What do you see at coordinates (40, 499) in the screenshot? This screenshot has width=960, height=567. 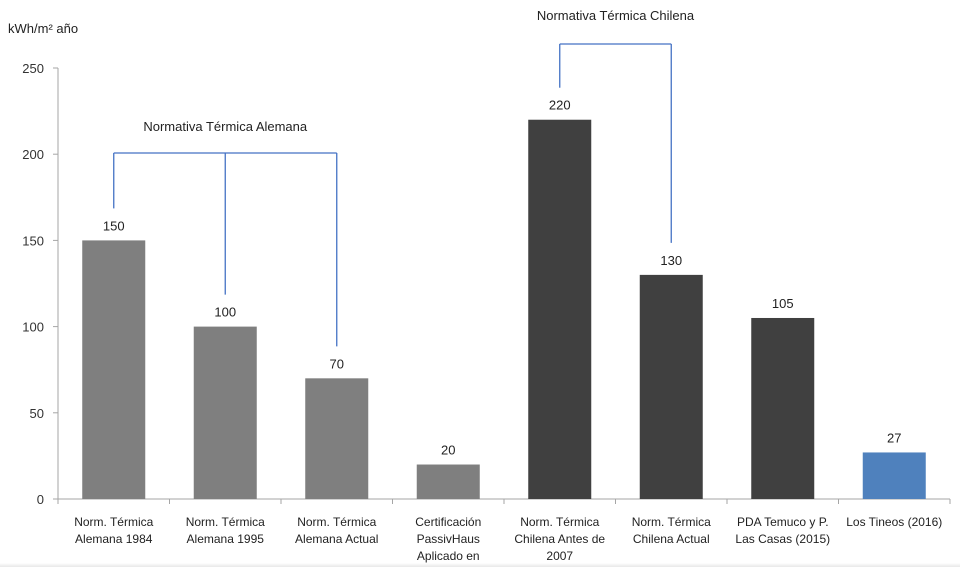 I see `y-tick-label: 0` at bounding box center [40, 499].